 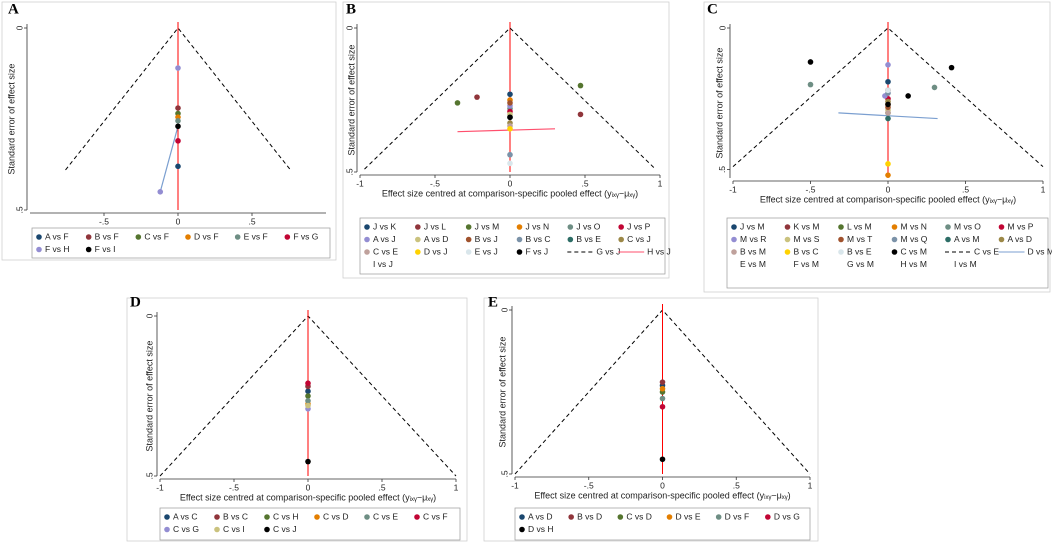 What do you see at coordinates (859, 239) in the screenshot?
I see `legend-label: M vs T` at bounding box center [859, 239].